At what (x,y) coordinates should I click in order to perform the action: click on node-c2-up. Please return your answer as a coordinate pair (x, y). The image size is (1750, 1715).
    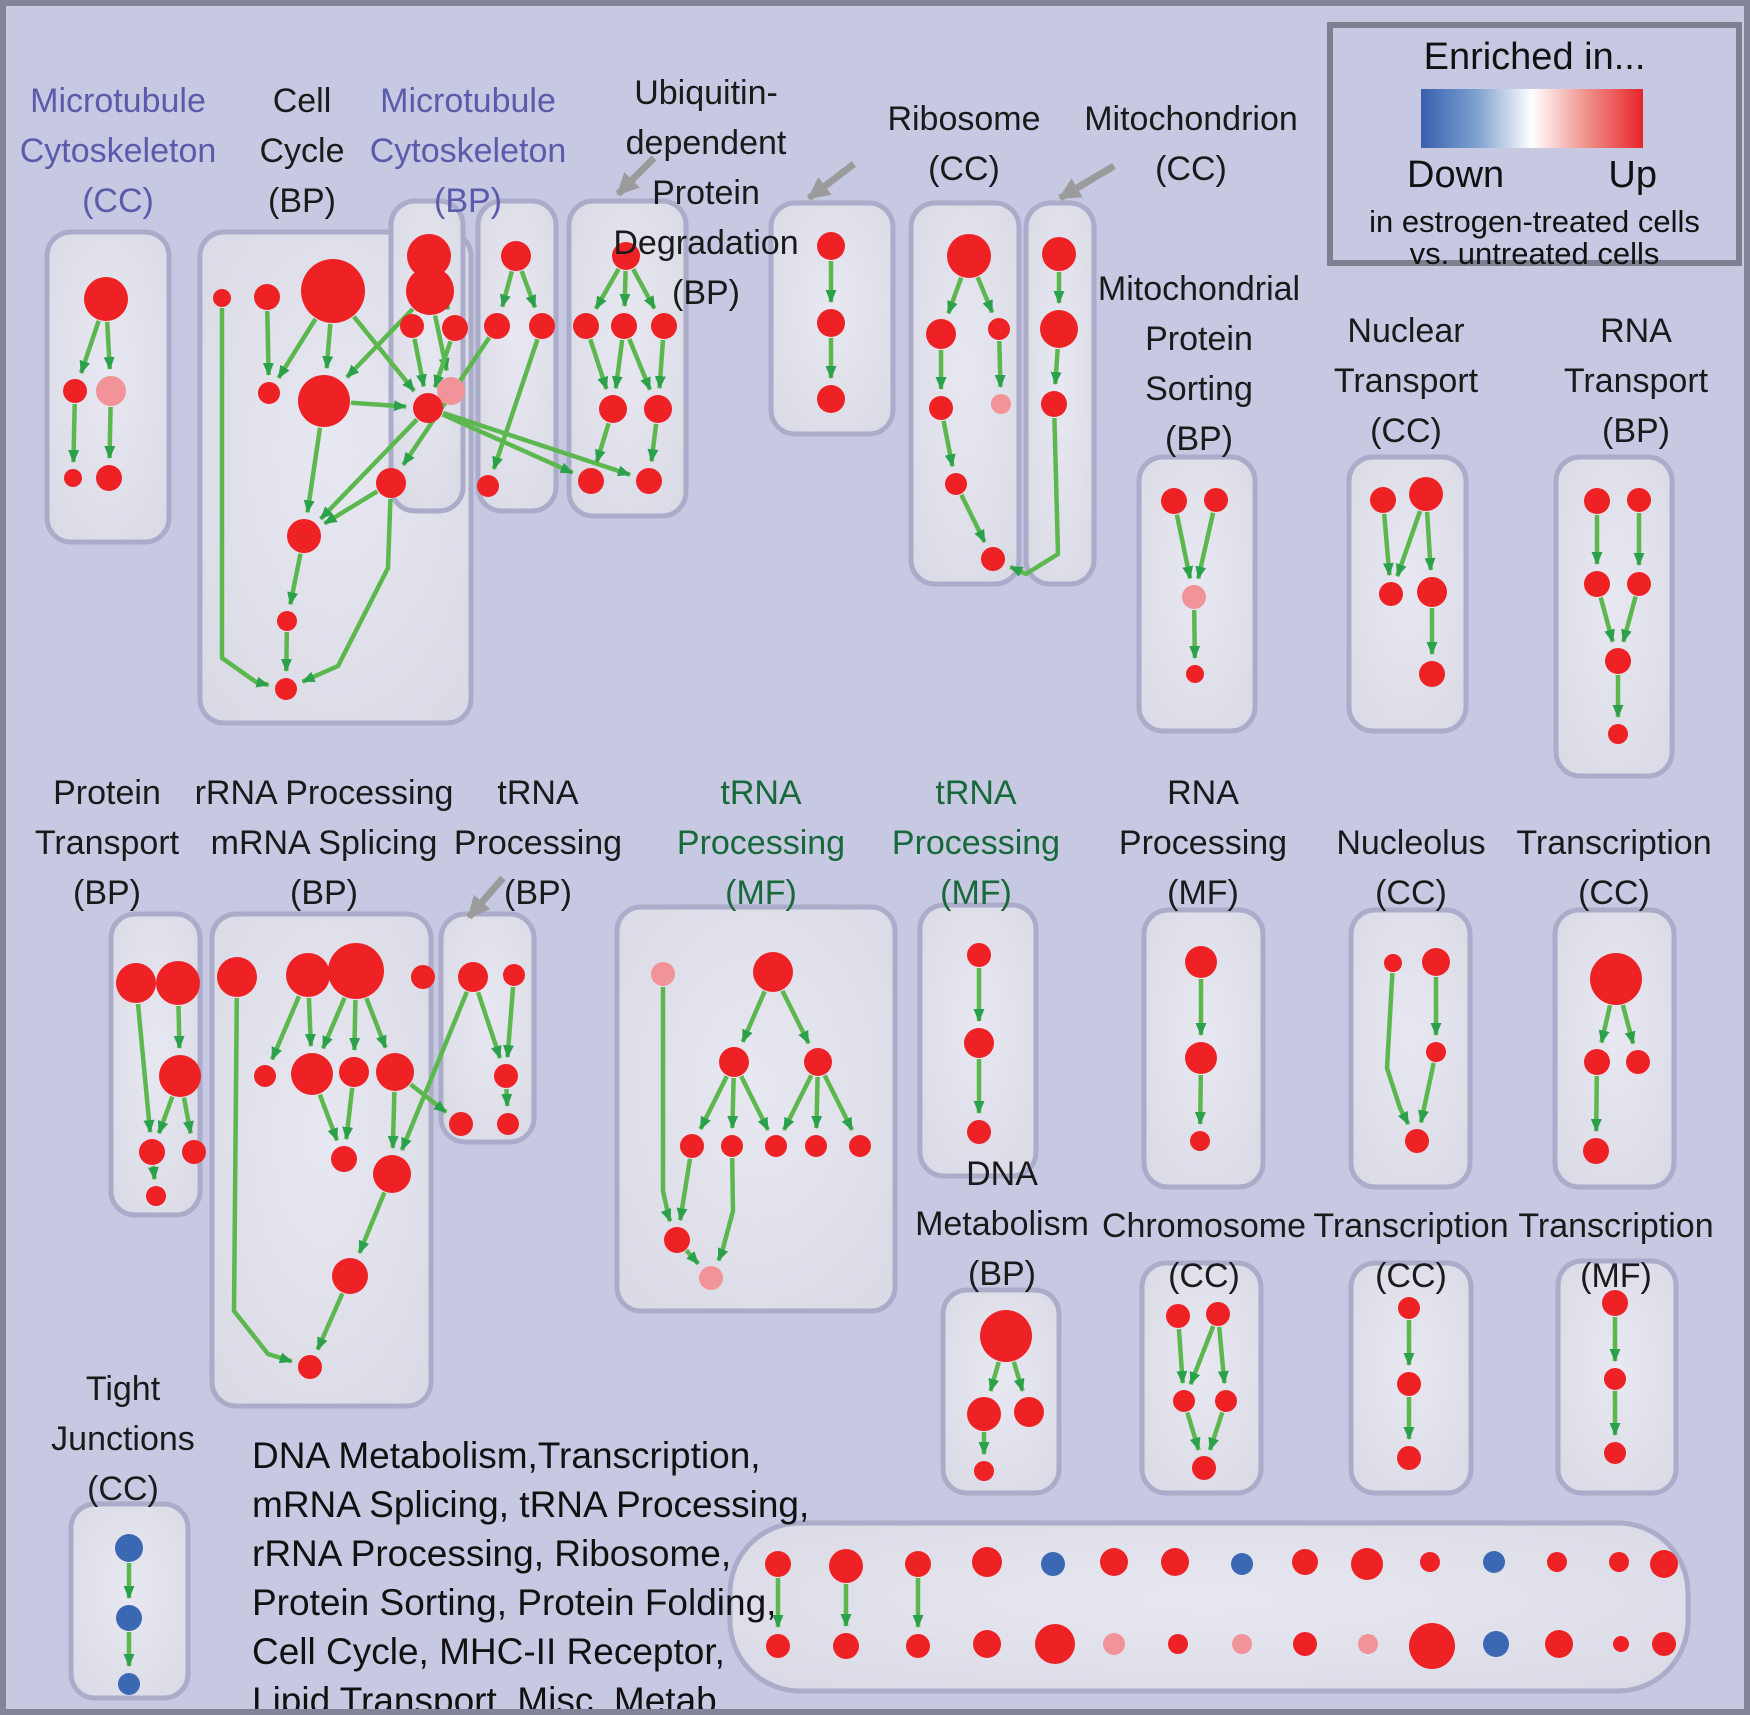
    Looking at the image, I should click on (267, 297).